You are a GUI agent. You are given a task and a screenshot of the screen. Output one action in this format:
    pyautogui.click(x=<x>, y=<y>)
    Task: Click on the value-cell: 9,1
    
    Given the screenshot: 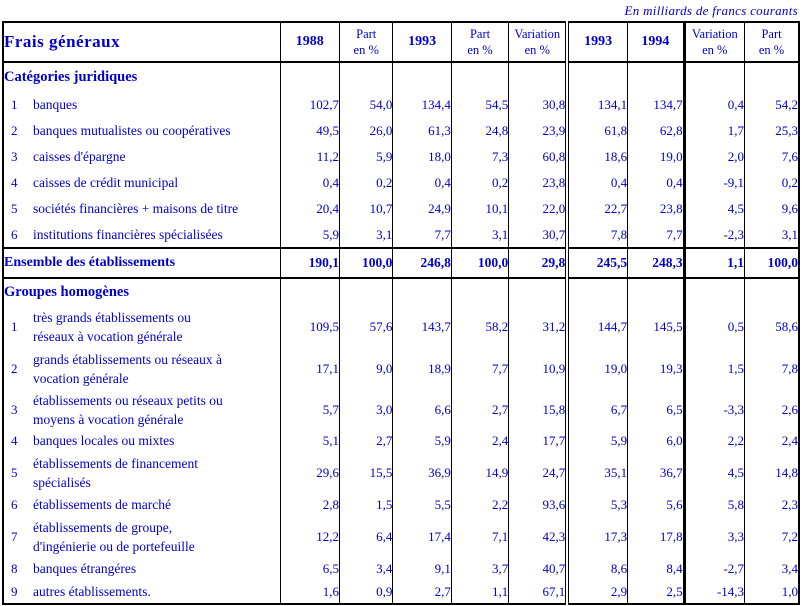 What is the action you would take?
    pyautogui.click(x=422, y=569)
    